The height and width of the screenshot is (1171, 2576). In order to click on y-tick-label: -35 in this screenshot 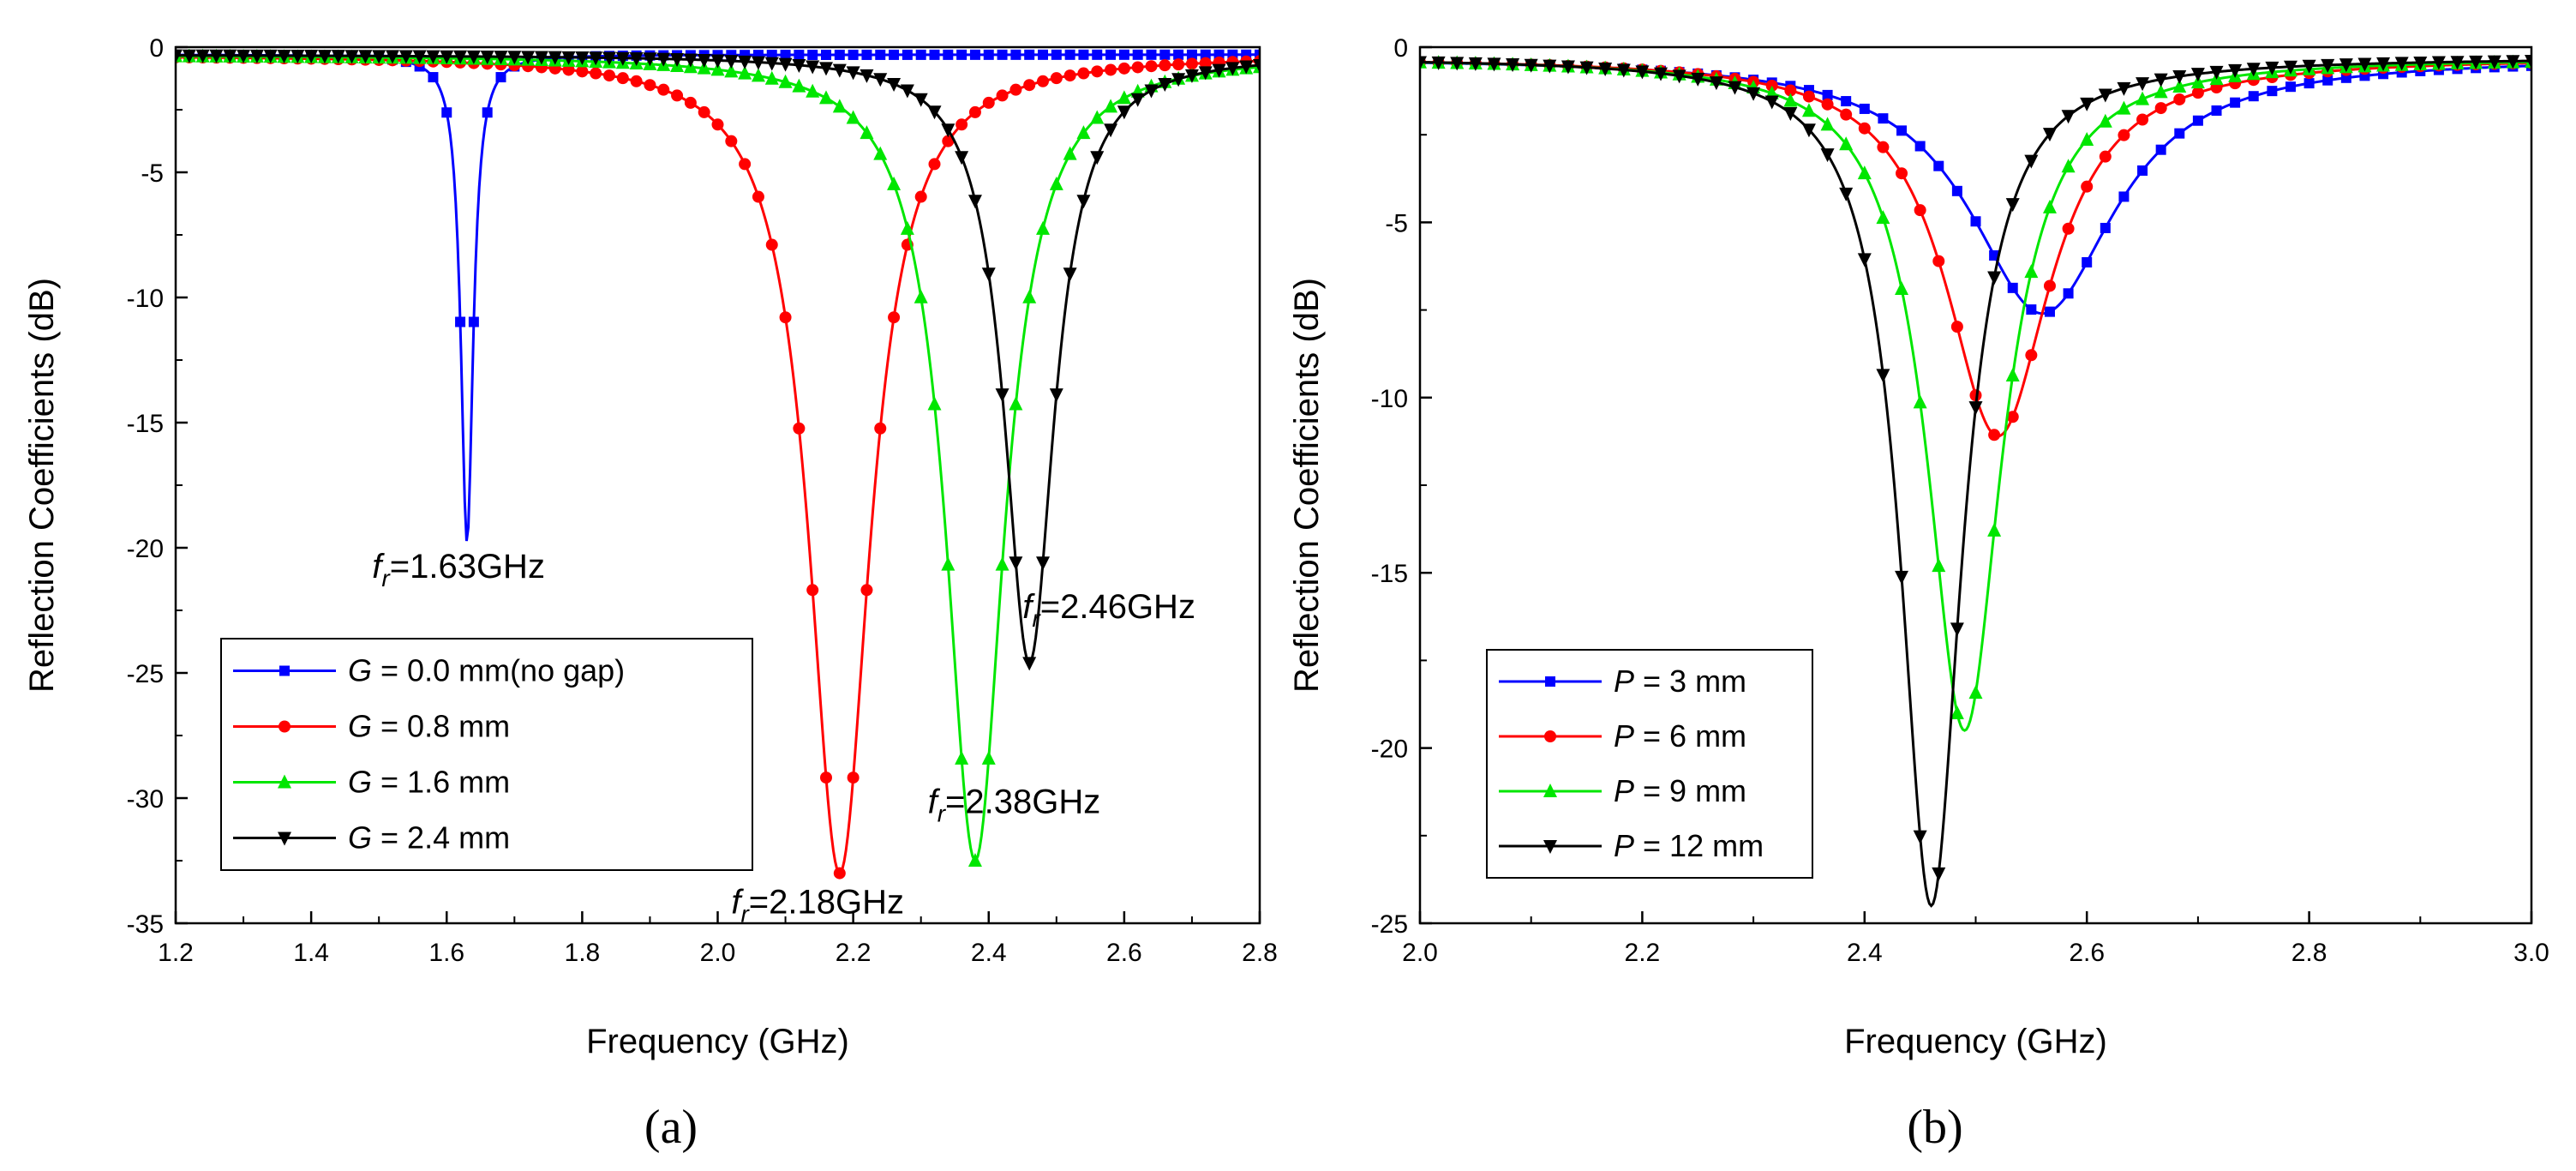, I will do `click(145, 924)`.